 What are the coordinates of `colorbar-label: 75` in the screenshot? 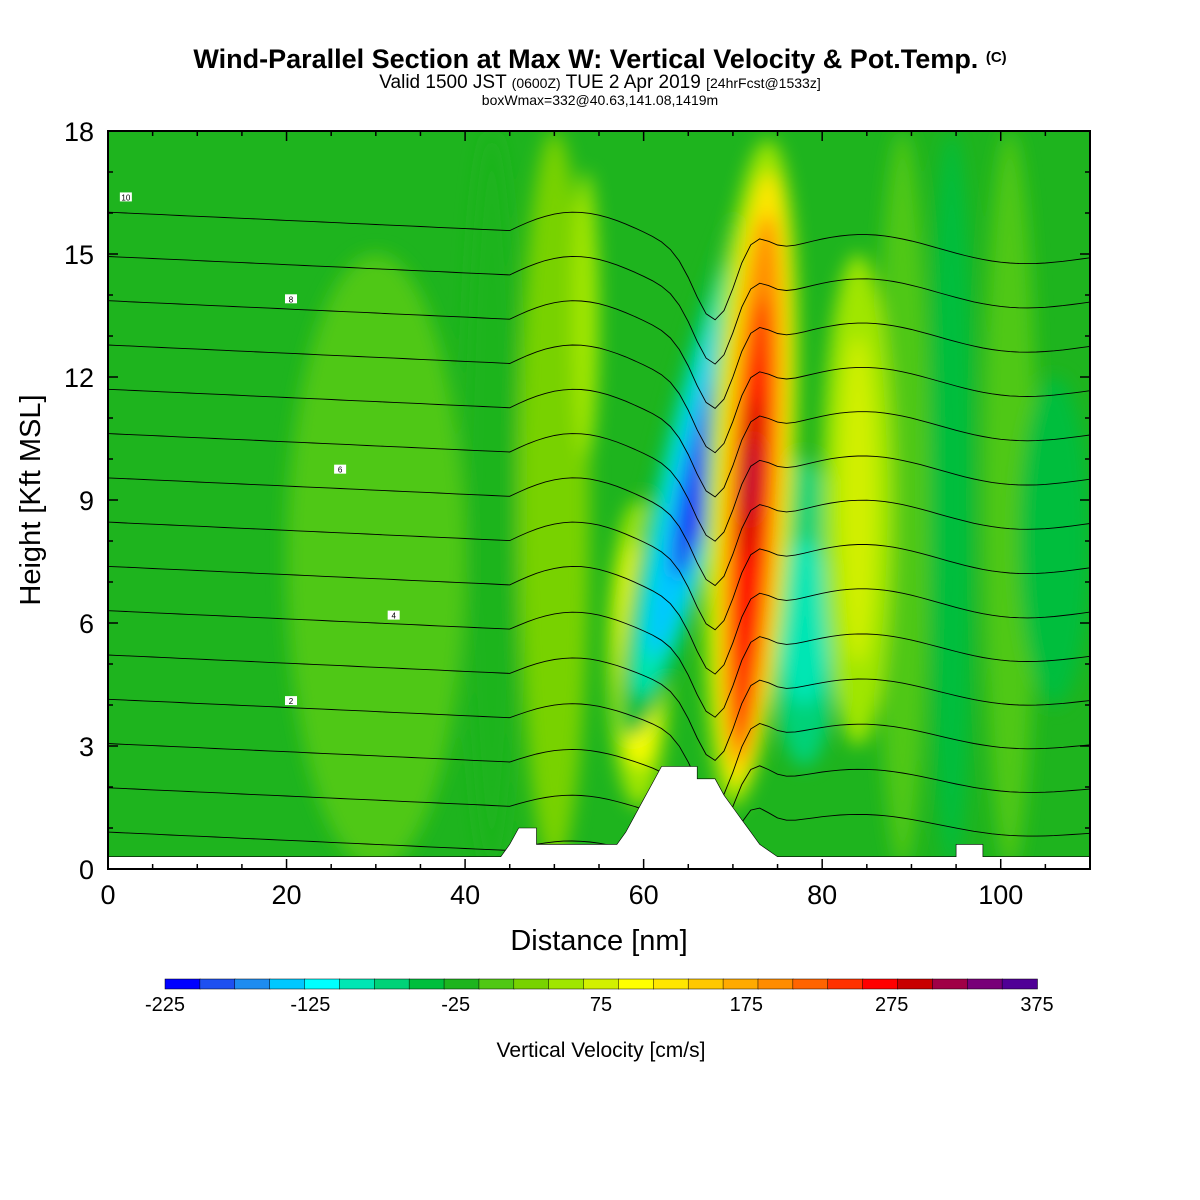 It's located at (601, 1005).